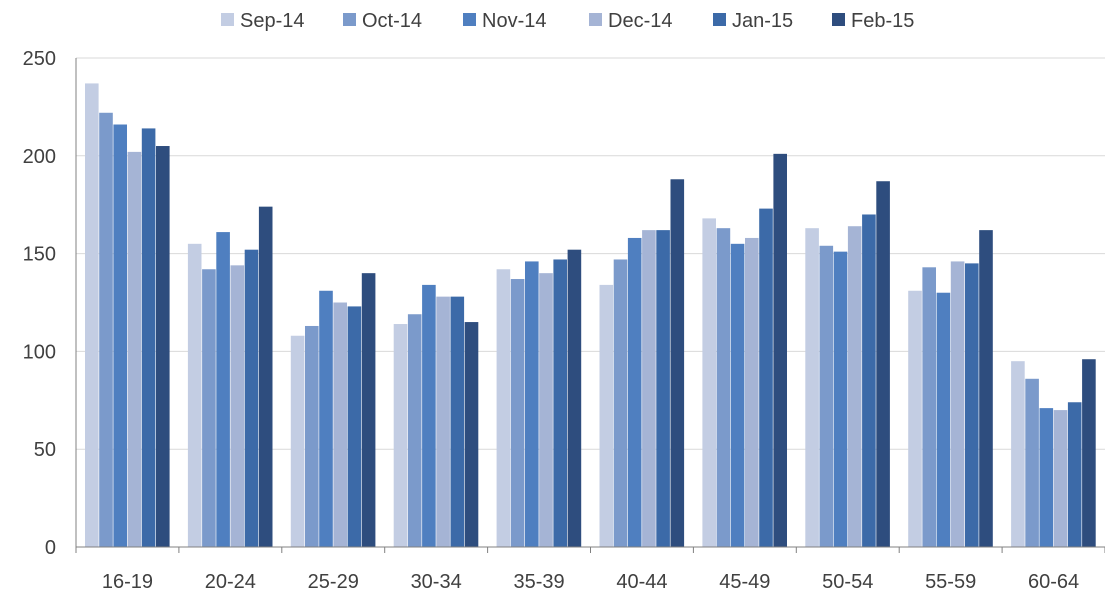 Image resolution: width=1105 pixels, height=599 pixels. What do you see at coordinates (950, 582) in the screenshot?
I see `x-tick-label: 55-59` at bounding box center [950, 582].